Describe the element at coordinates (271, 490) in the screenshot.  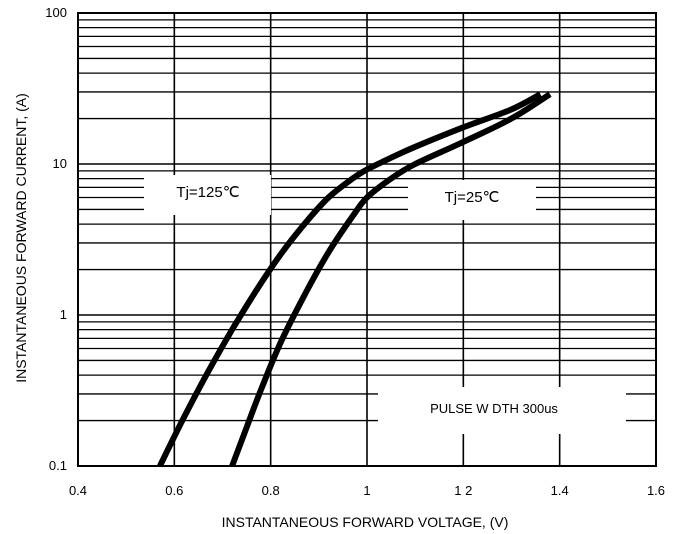
I see `x-tick-label: 0.8` at that location.